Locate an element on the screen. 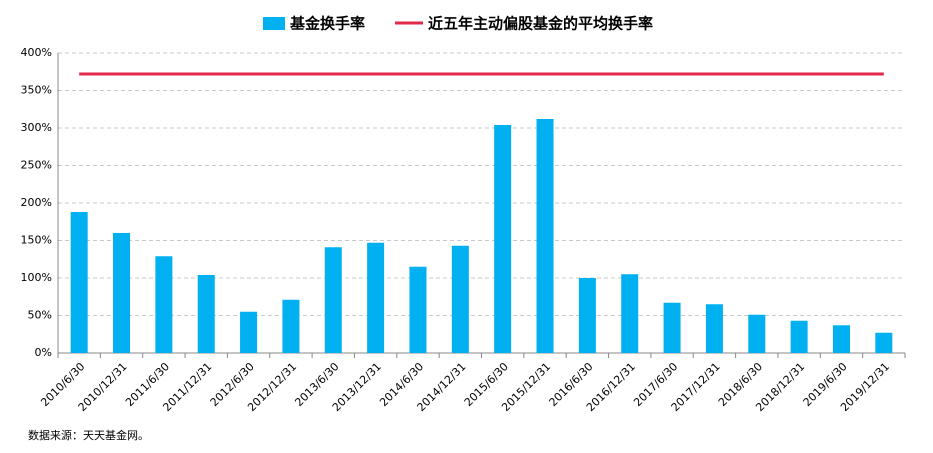  y-tick-label: 100% is located at coordinates (36, 277).